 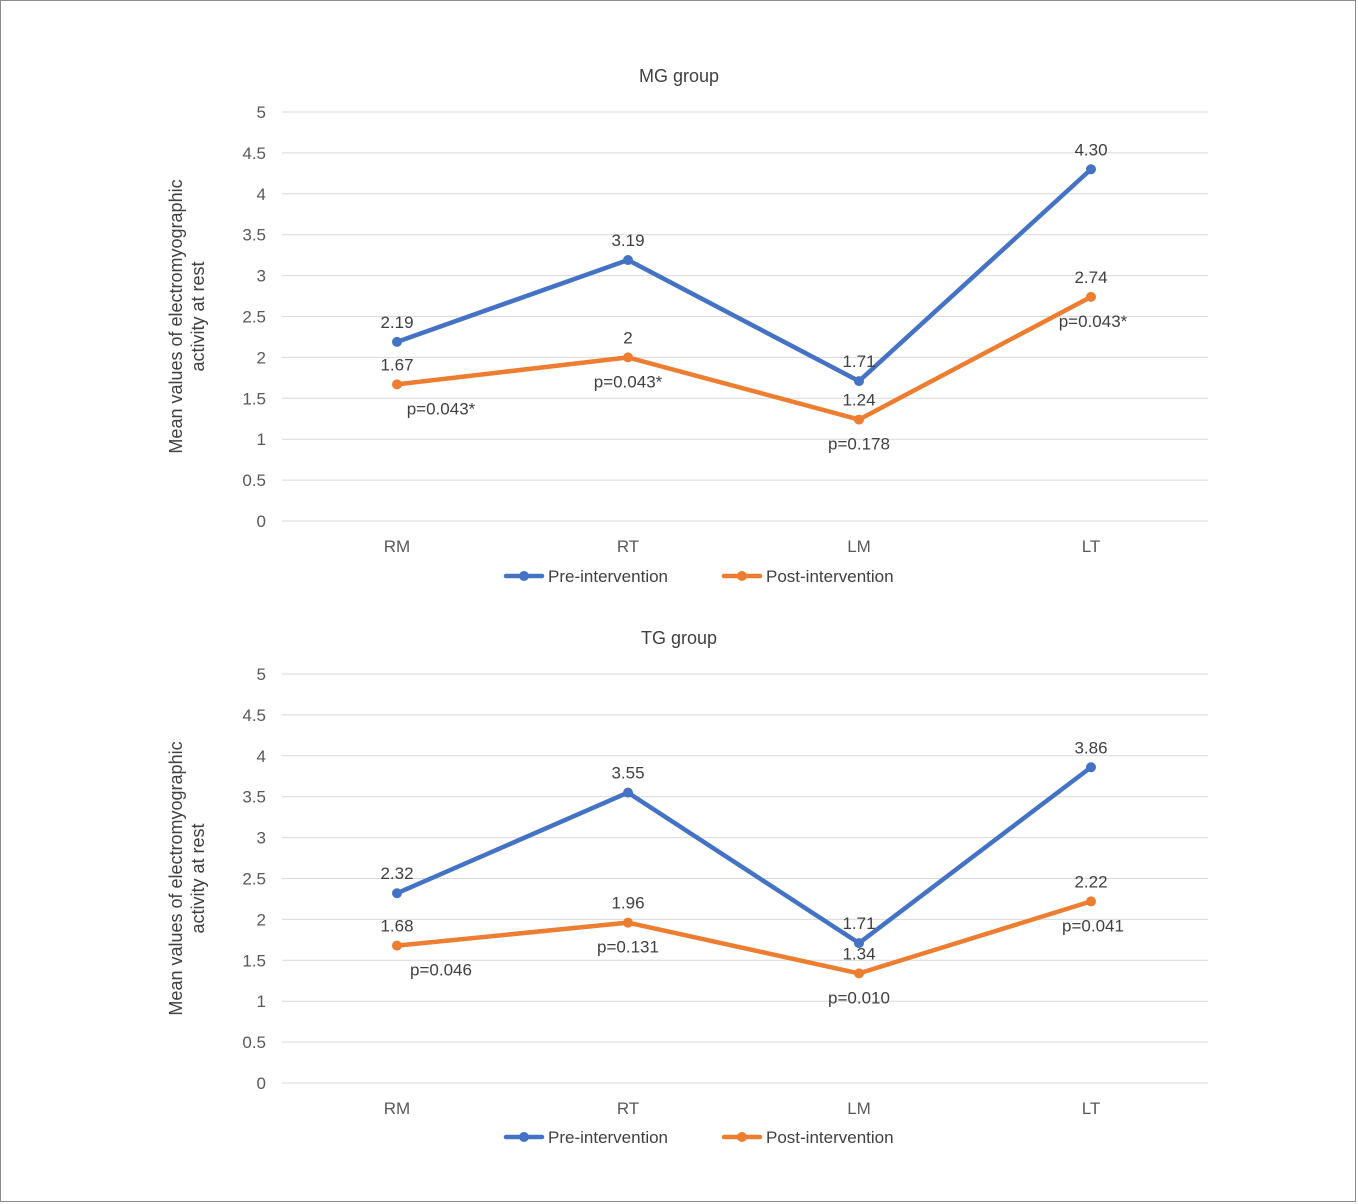 I want to click on chart-title: TG group, so click(x=679, y=638).